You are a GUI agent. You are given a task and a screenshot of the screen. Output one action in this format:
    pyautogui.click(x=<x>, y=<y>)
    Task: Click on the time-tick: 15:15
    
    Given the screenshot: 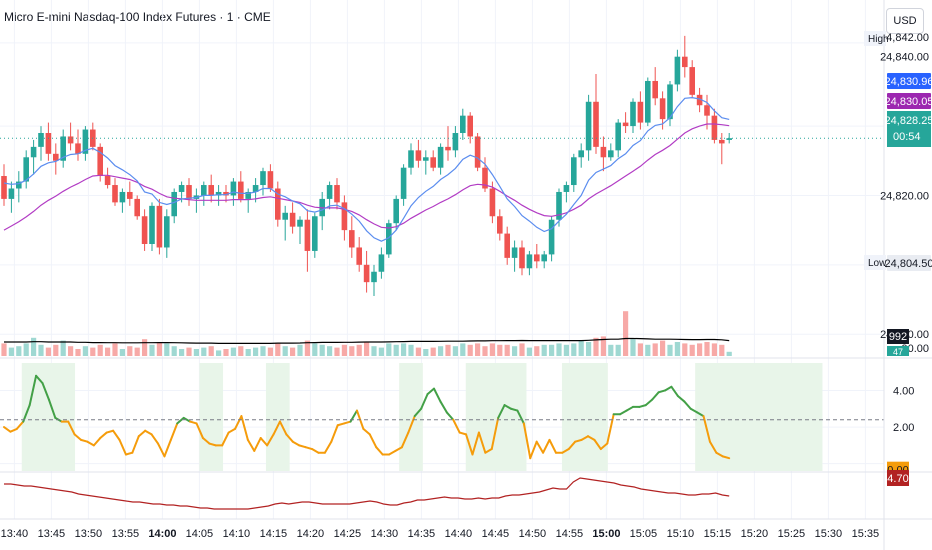 What is the action you would take?
    pyautogui.click(x=718, y=534)
    